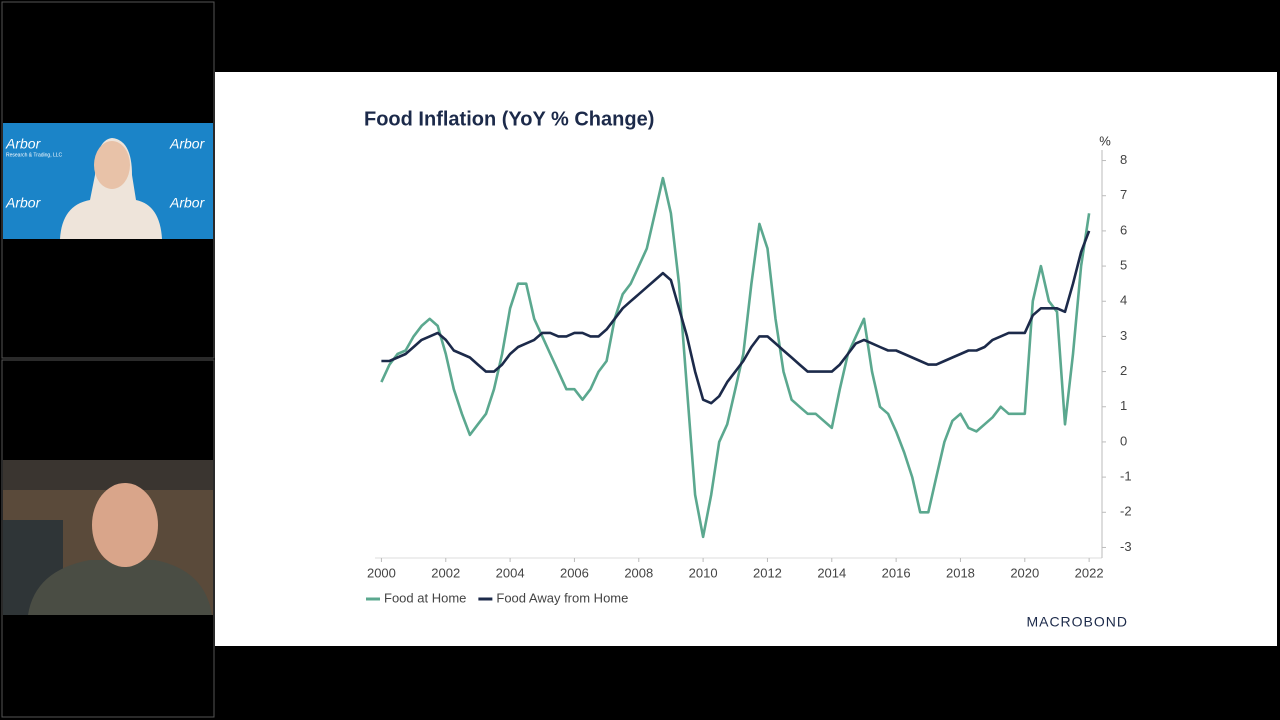 The image size is (1280, 720). What do you see at coordinates (425, 597) in the screenshot?
I see `legend-label: Food at Home` at bounding box center [425, 597].